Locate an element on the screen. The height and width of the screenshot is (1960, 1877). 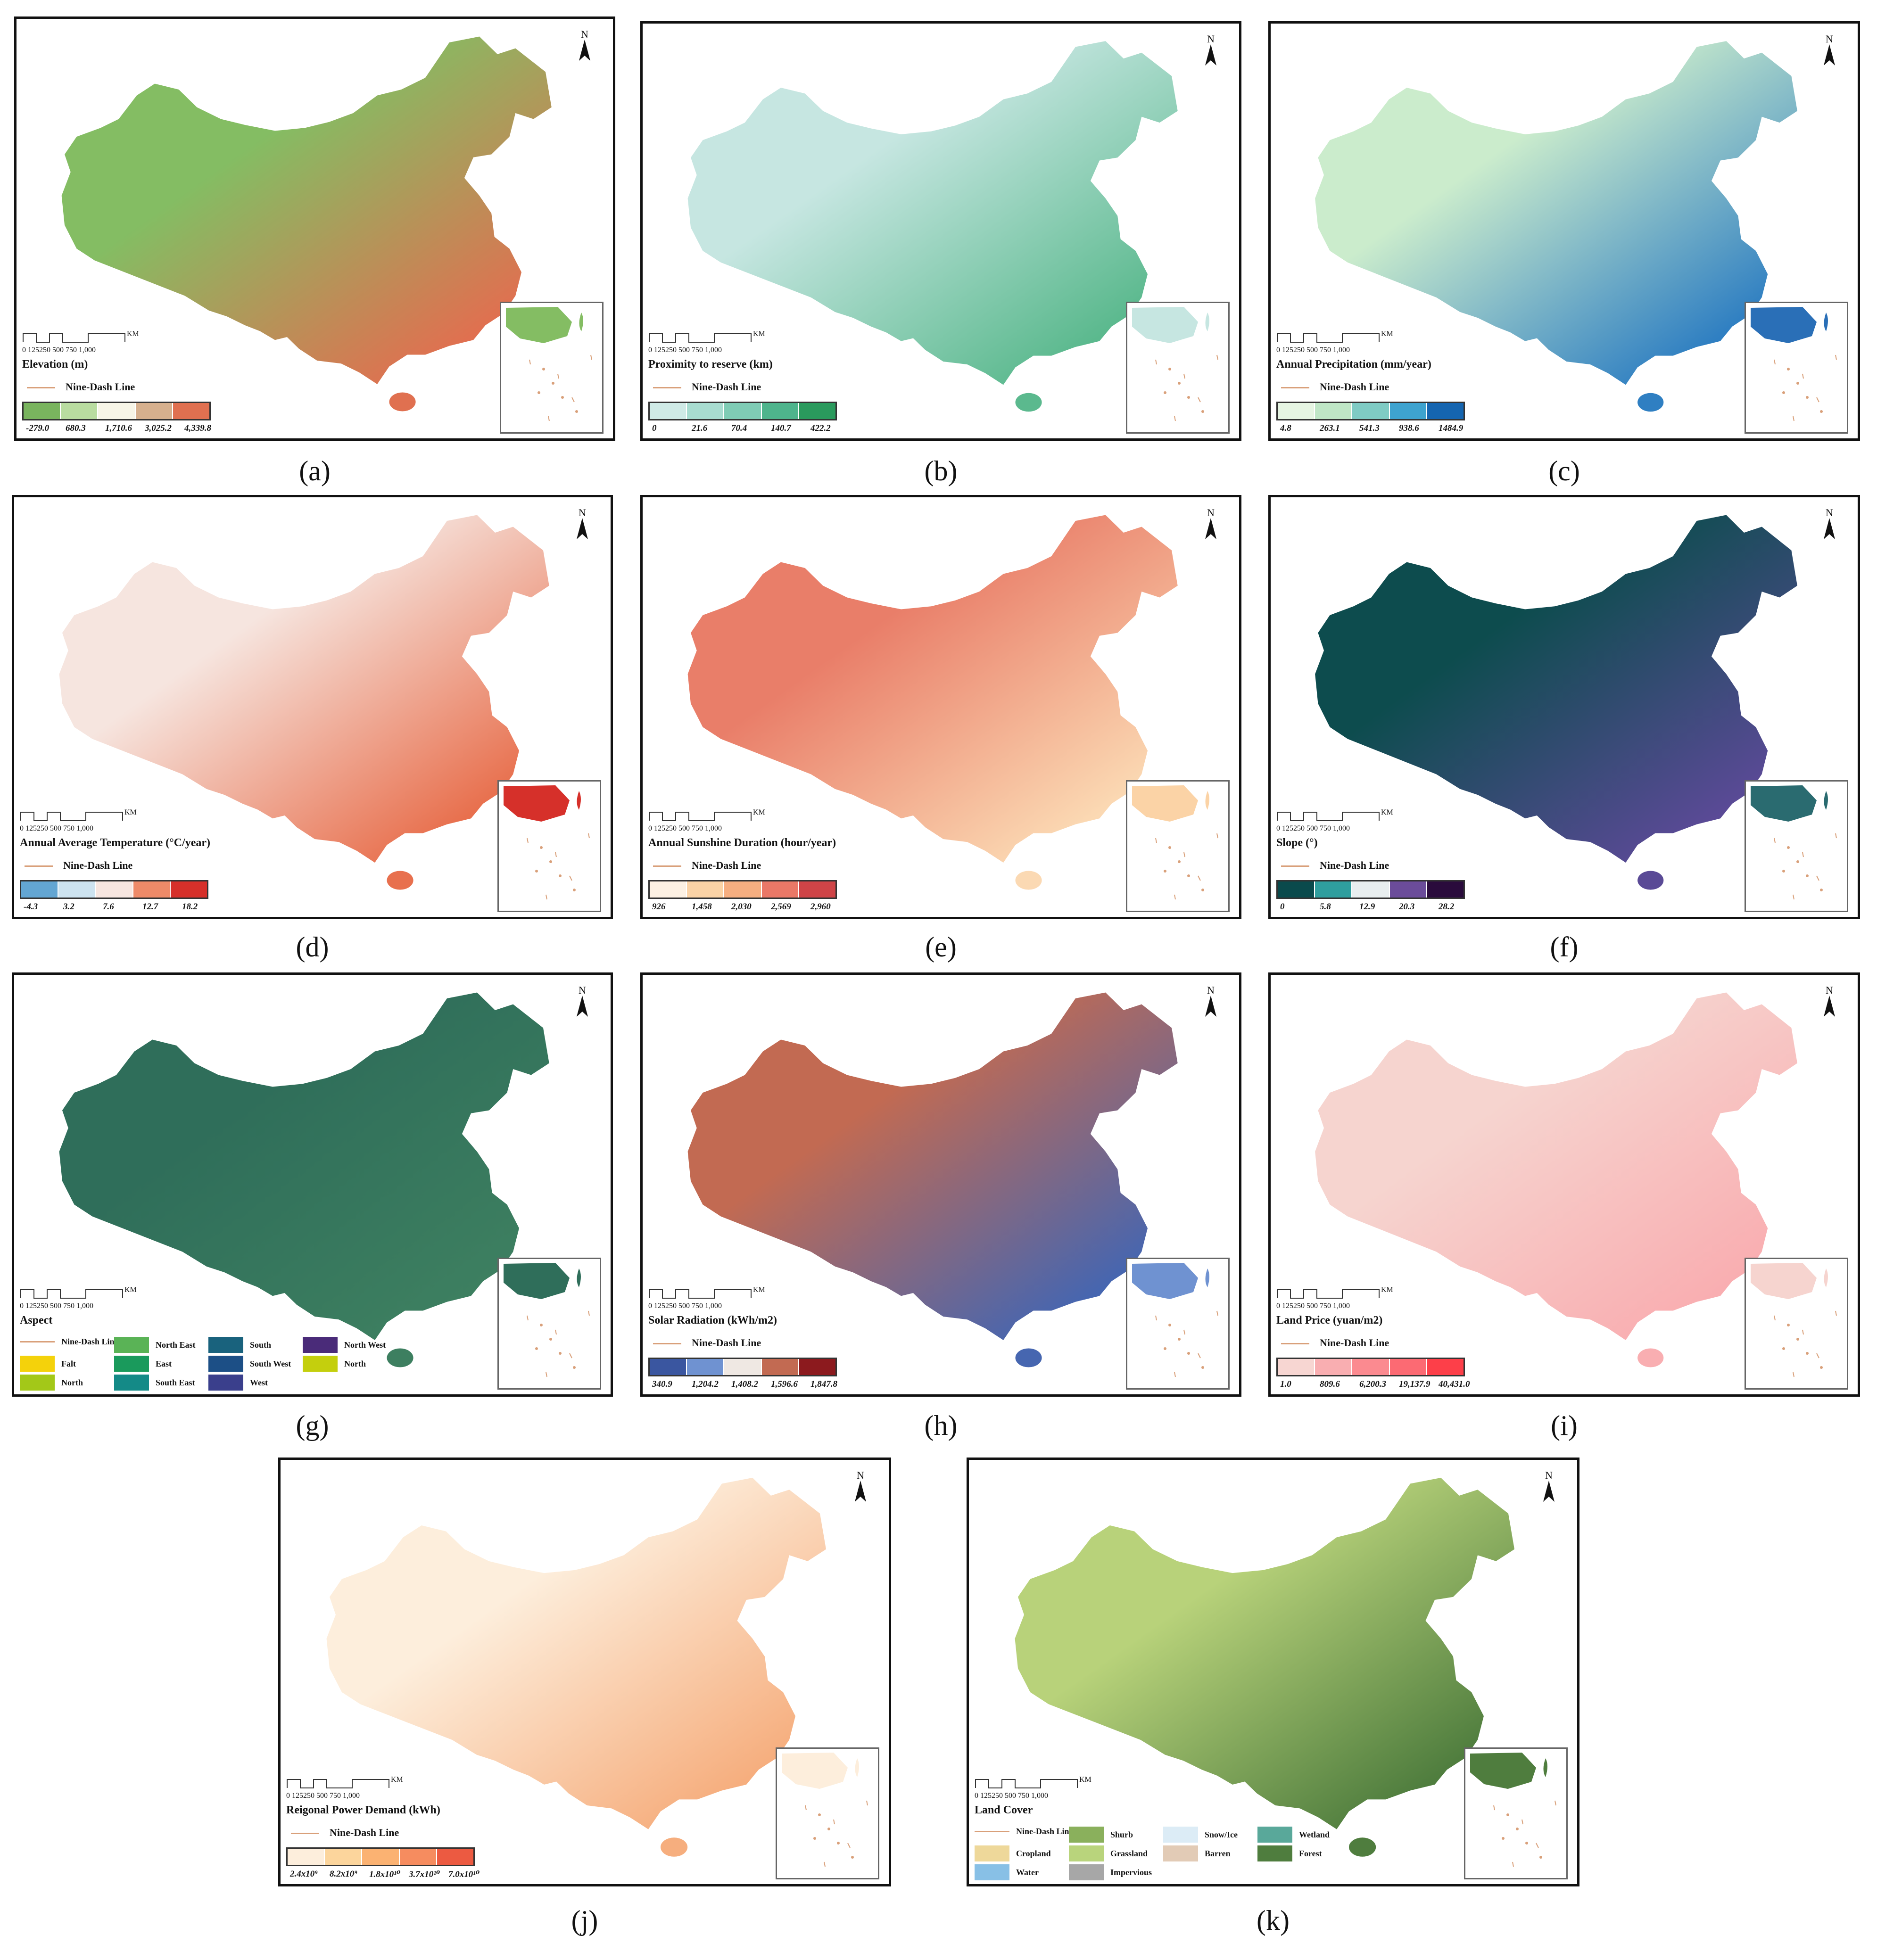
legend-value: 12.9 is located at coordinates (1367, 907).